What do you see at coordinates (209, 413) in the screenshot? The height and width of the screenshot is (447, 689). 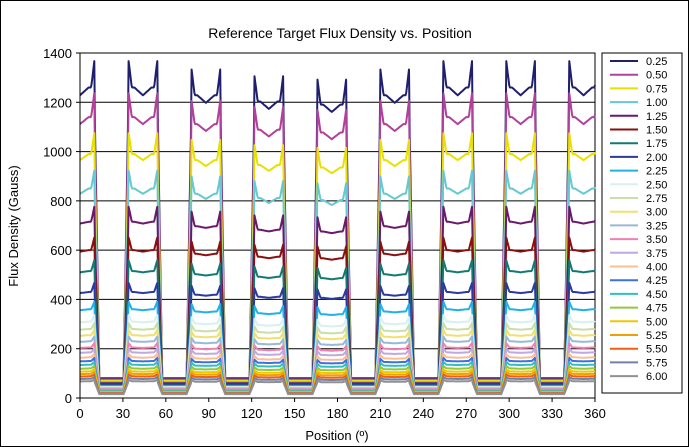 I see `x-tick-label: 90` at bounding box center [209, 413].